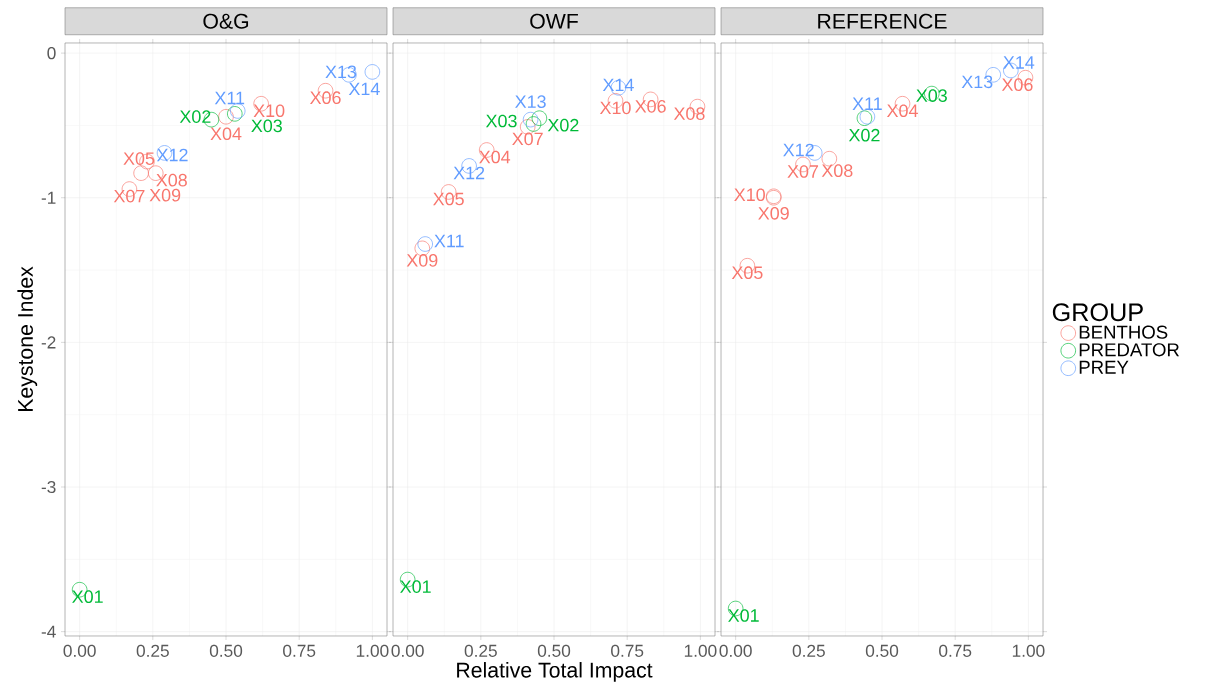 Image resolution: width=1213 pixels, height=684 pixels. What do you see at coordinates (48, 631) in the screenshot?
I see `y-tick-label: -4` at bounding box center [48, 631].